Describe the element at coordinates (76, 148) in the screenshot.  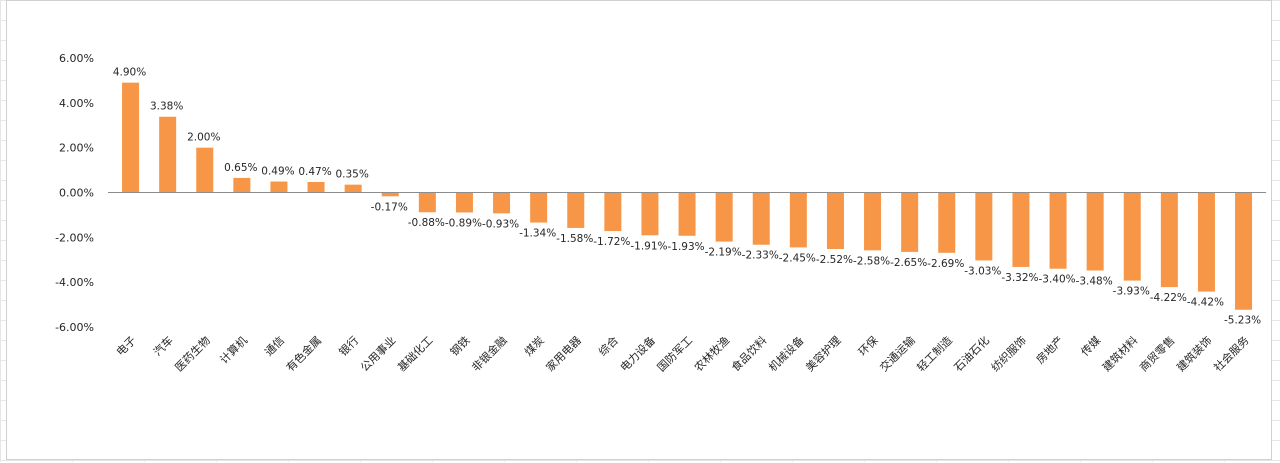
I see `y-tick-label: 2.00%` at that location.